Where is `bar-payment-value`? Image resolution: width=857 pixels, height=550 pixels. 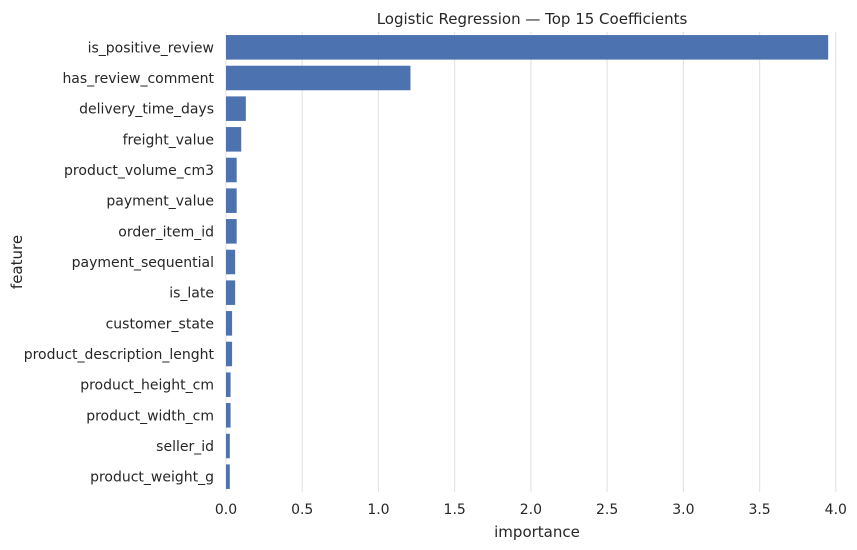
bar-payment-value is located at coordinates (231, 200).